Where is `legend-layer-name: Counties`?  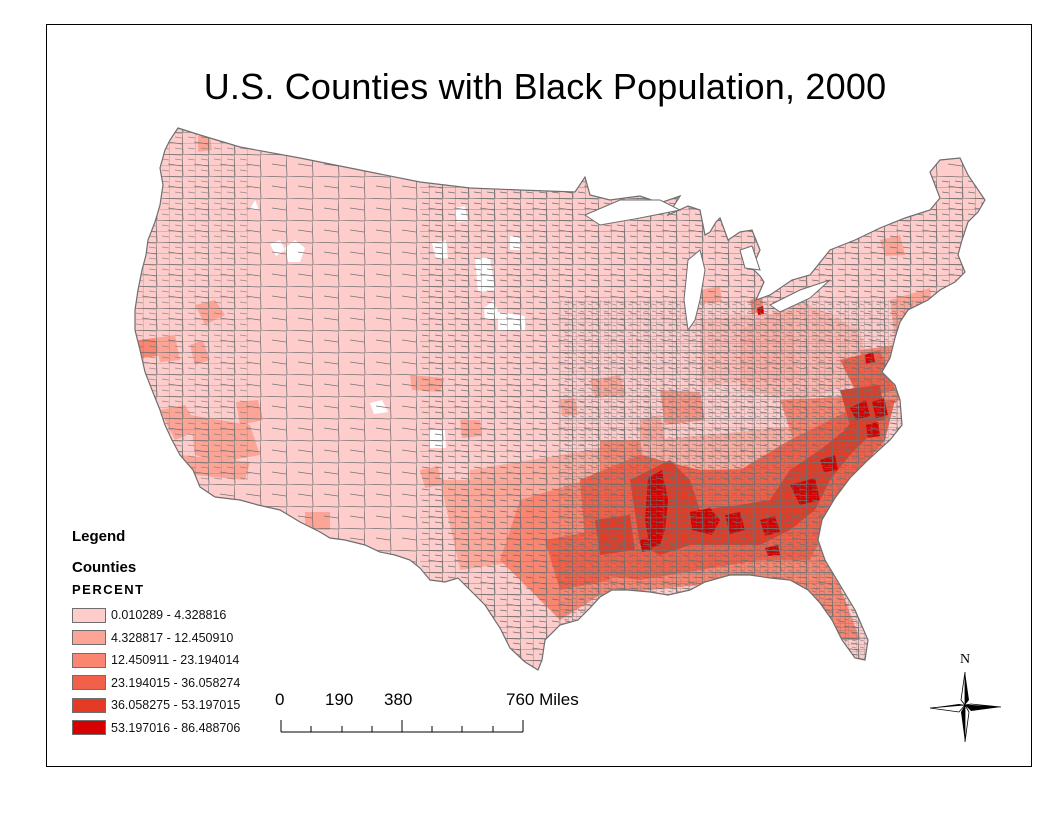 legend-layer-name: Counties is located at coordinates (104, 567).